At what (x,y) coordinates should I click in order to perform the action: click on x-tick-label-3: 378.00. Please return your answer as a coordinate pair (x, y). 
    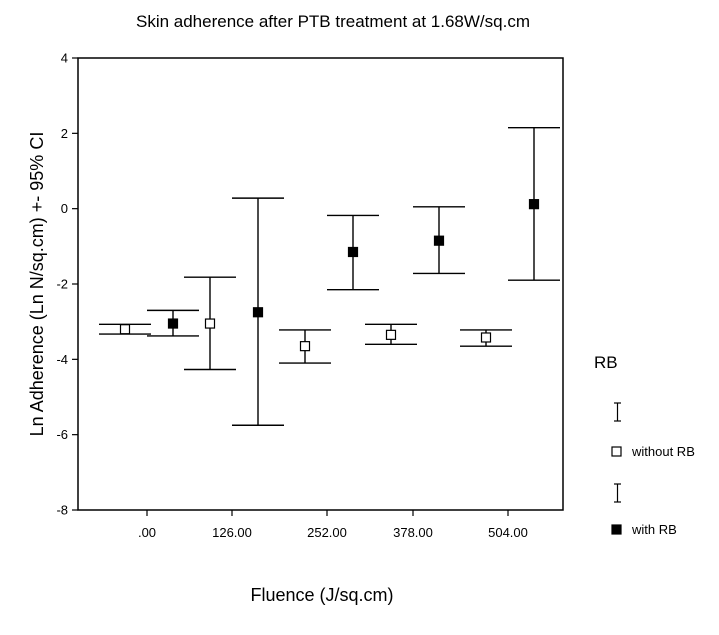
    Looking at the image, I should click on (413, 532).